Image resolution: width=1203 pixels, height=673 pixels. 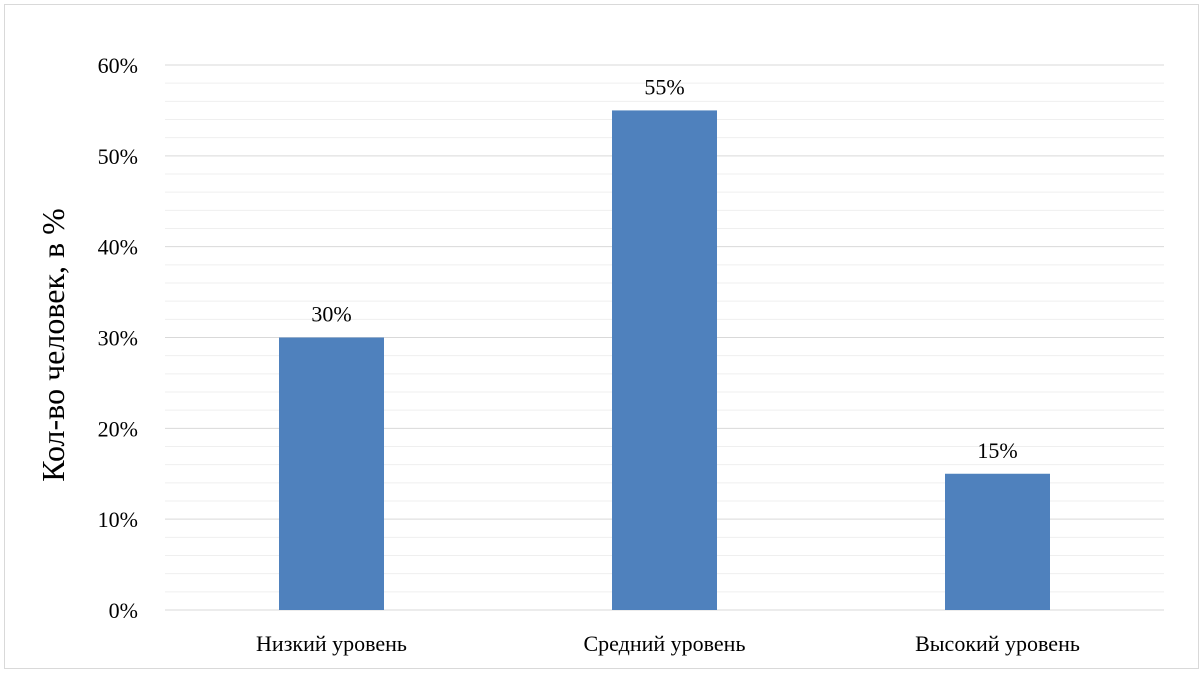 I want to click on y-tick-label: 60%, so click(x=118, y=65).